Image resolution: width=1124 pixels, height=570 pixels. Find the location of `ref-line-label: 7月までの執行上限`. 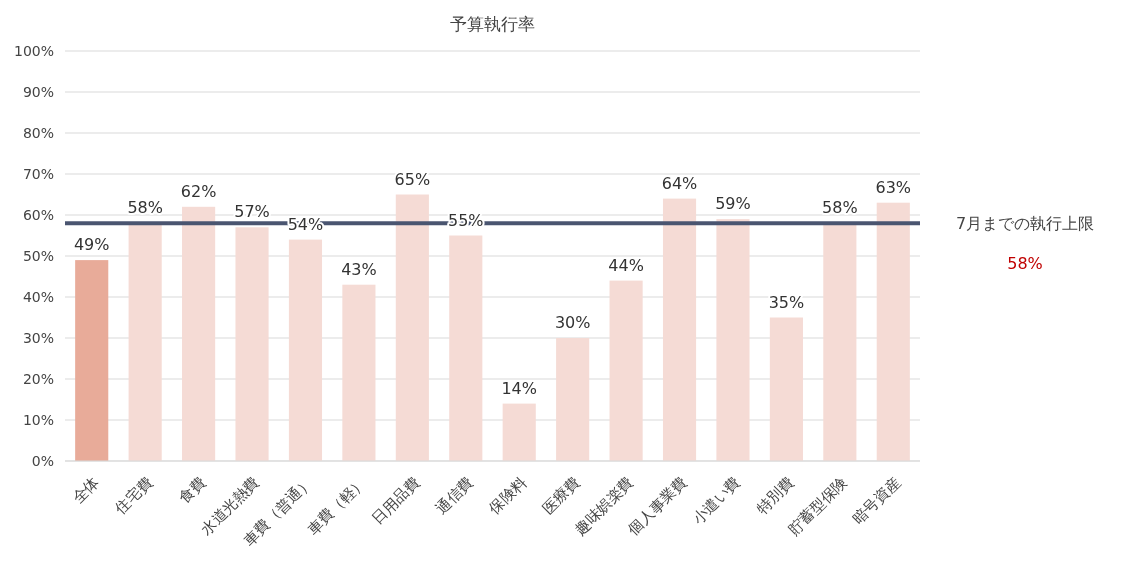

ref-line-label: 7月までの執行上限 is located at coordinates (1025, 224).